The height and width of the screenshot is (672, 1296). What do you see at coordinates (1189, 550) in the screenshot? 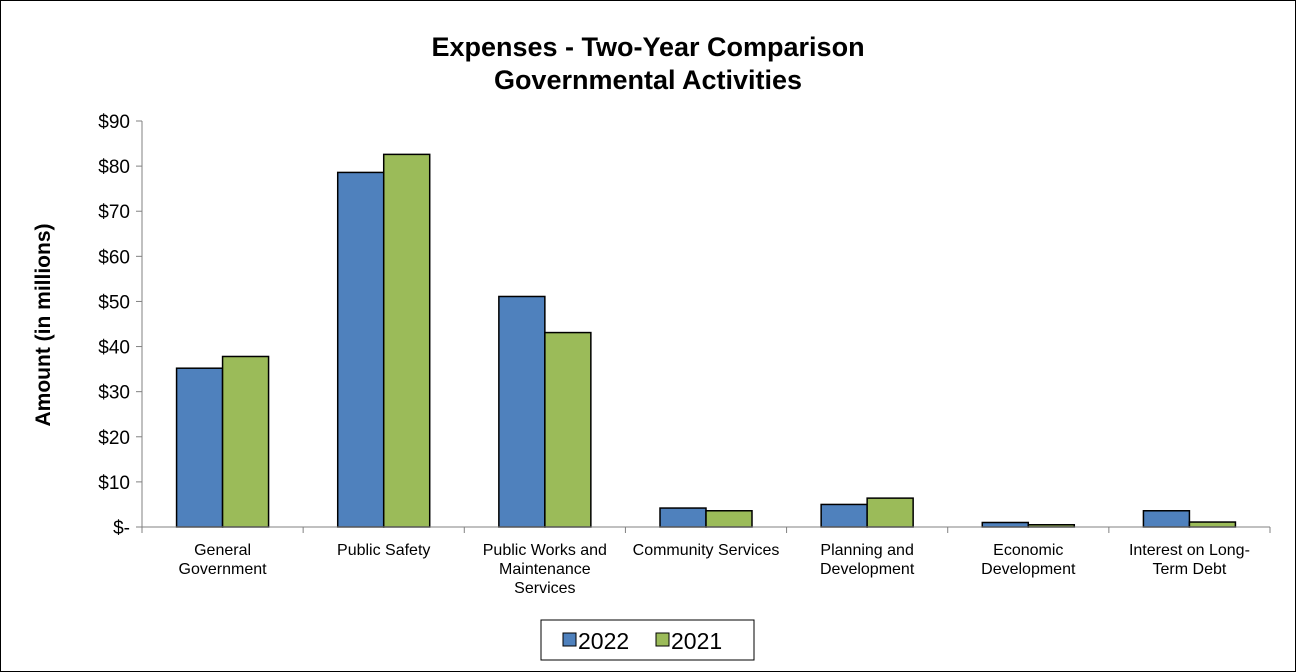
I see `x-tick-label: Interest on Long-` at bounding box center [1189, 550].